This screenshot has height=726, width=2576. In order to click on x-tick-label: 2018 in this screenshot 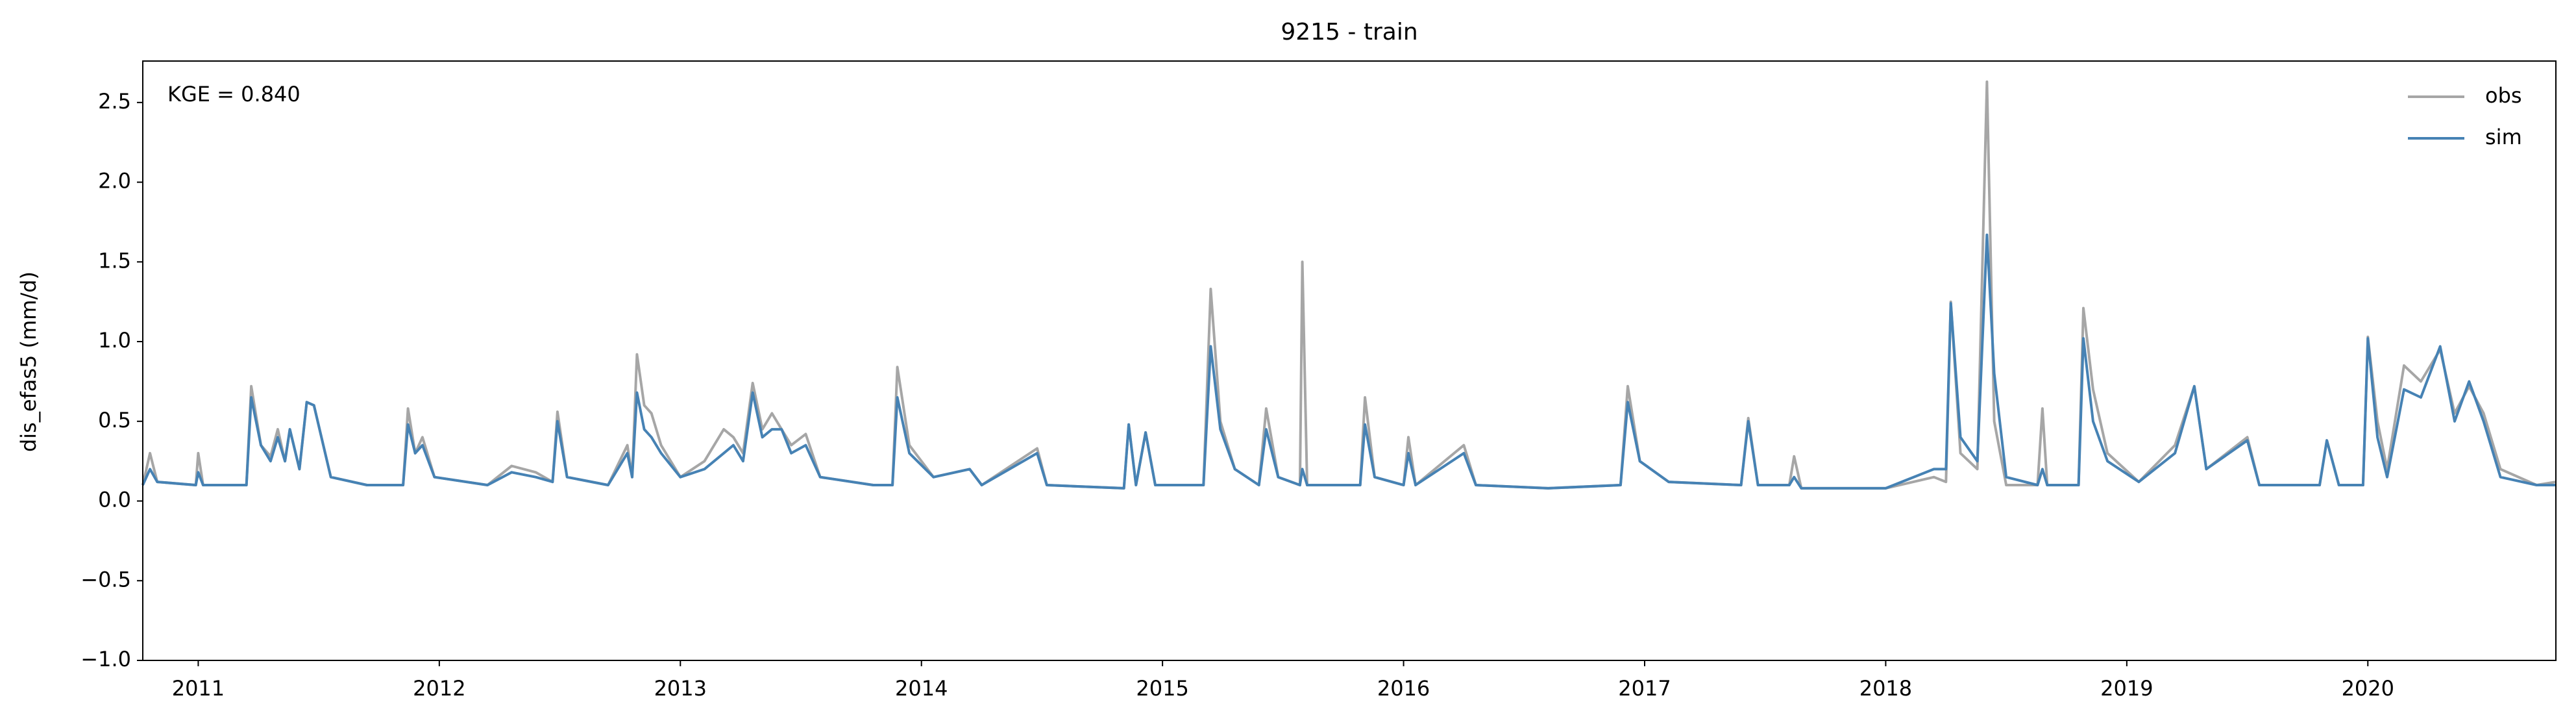, I will do `click(1885, 689)`.